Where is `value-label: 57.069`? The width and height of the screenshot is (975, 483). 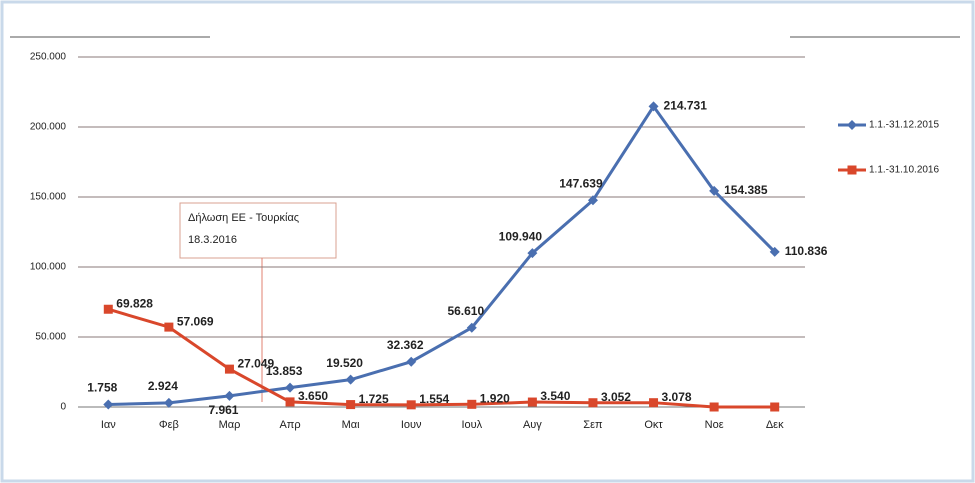
value-label: 57.069 is located at coordinates (195, 321).